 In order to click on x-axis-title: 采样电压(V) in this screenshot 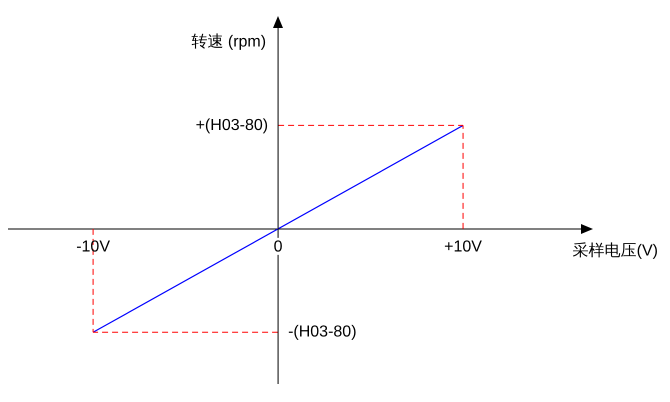, I will do `click(615, 250)`.